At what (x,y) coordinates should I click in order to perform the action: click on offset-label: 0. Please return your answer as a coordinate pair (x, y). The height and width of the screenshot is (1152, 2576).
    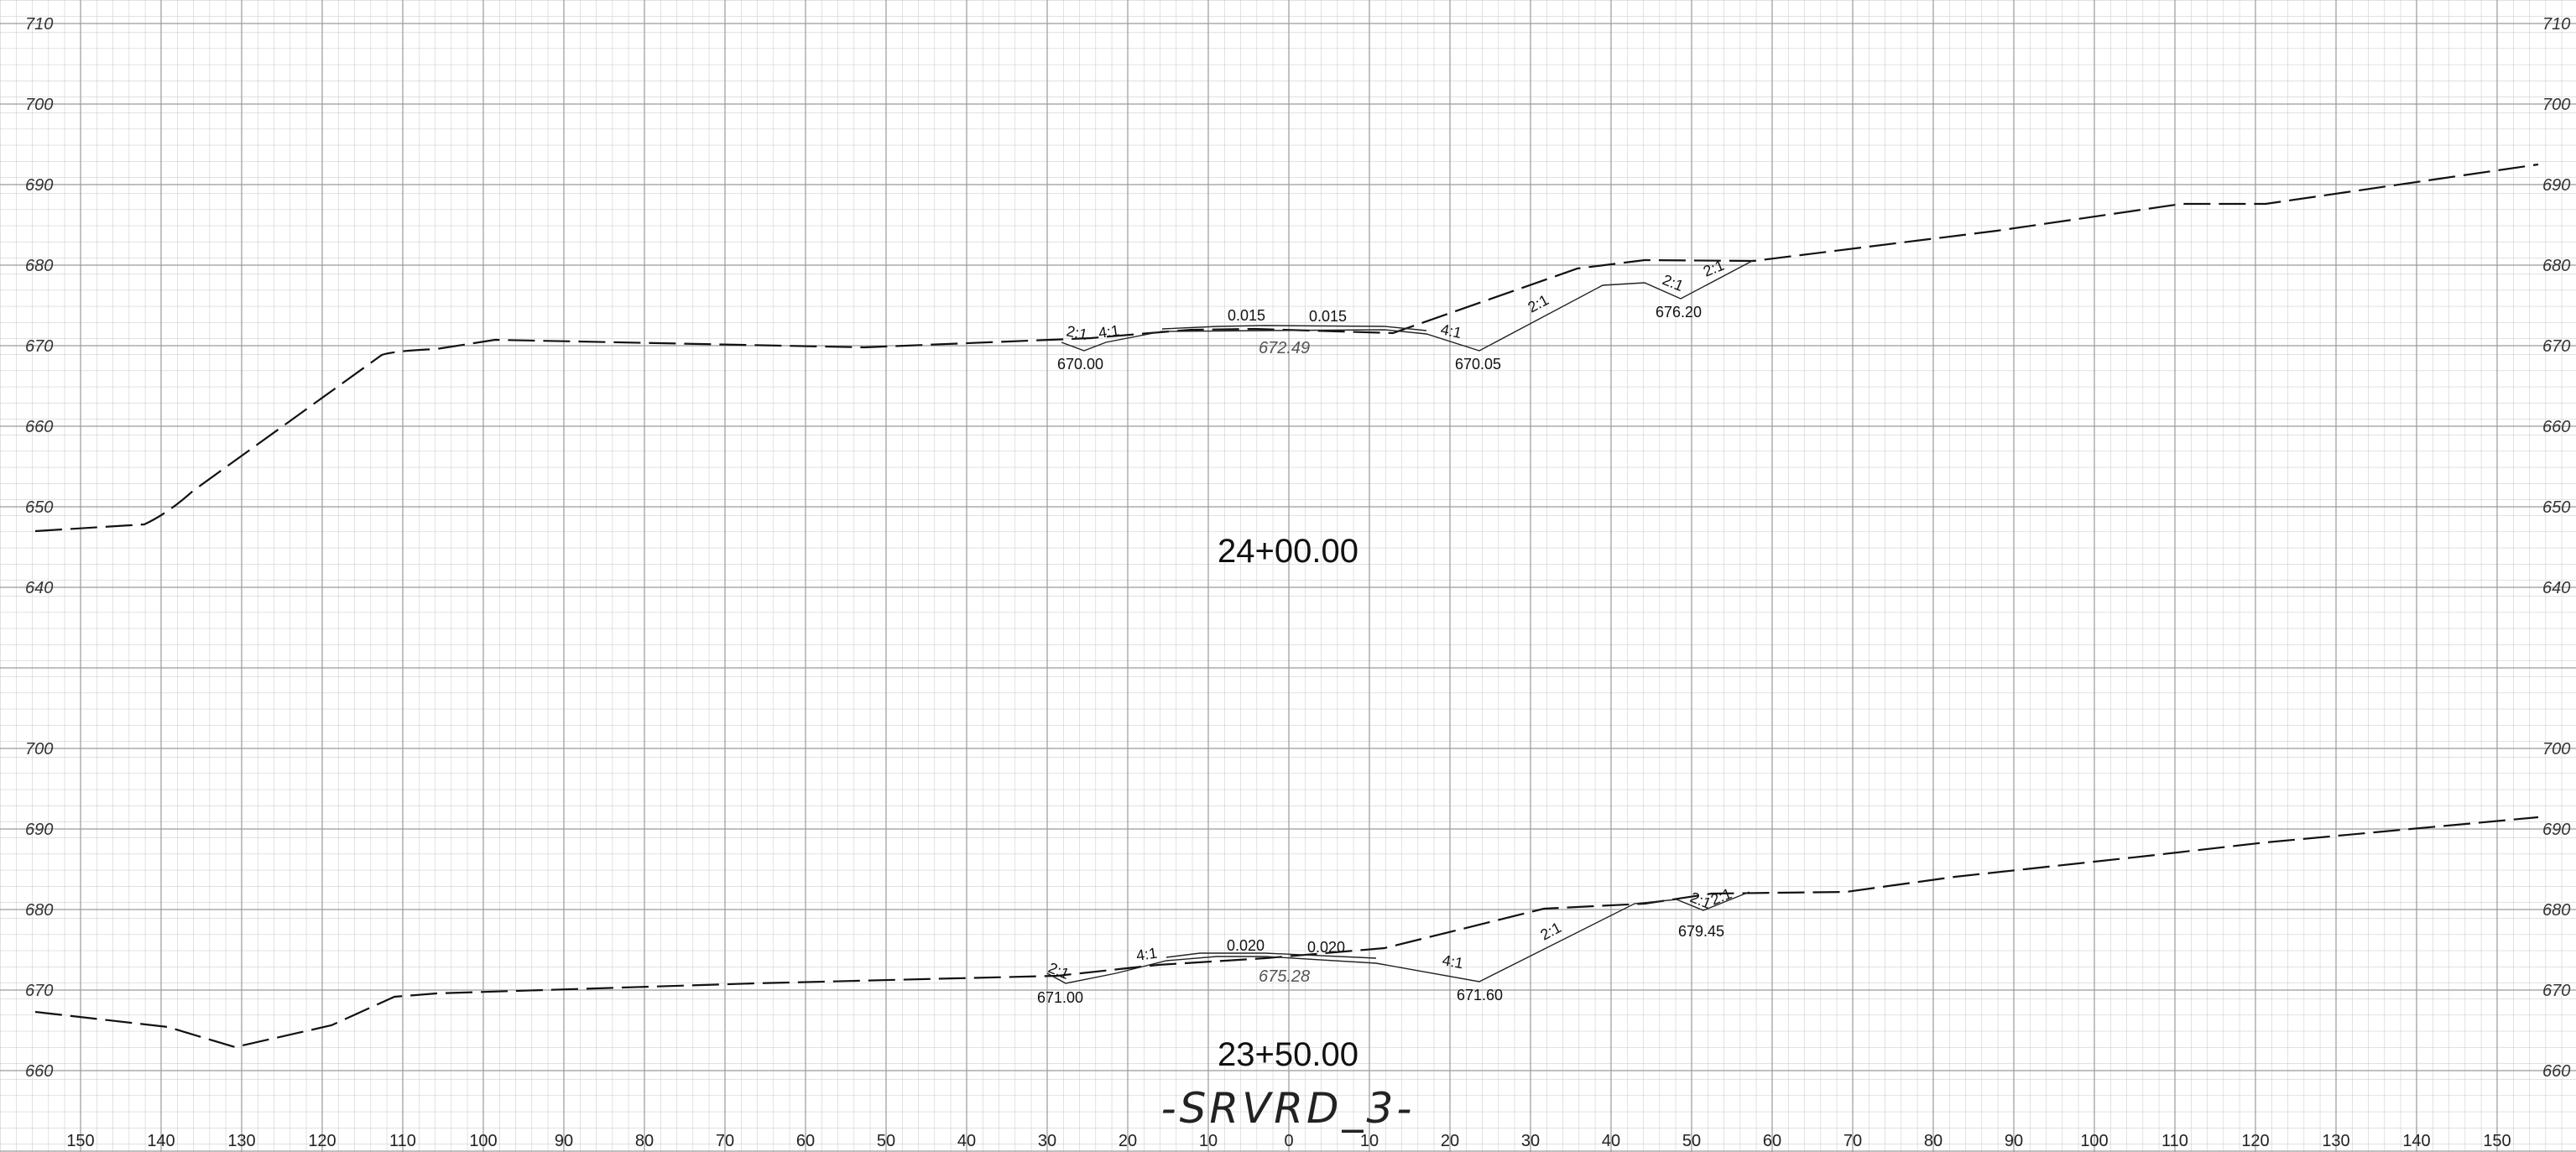
    Looking at the image, I should click on (1288, 1141).